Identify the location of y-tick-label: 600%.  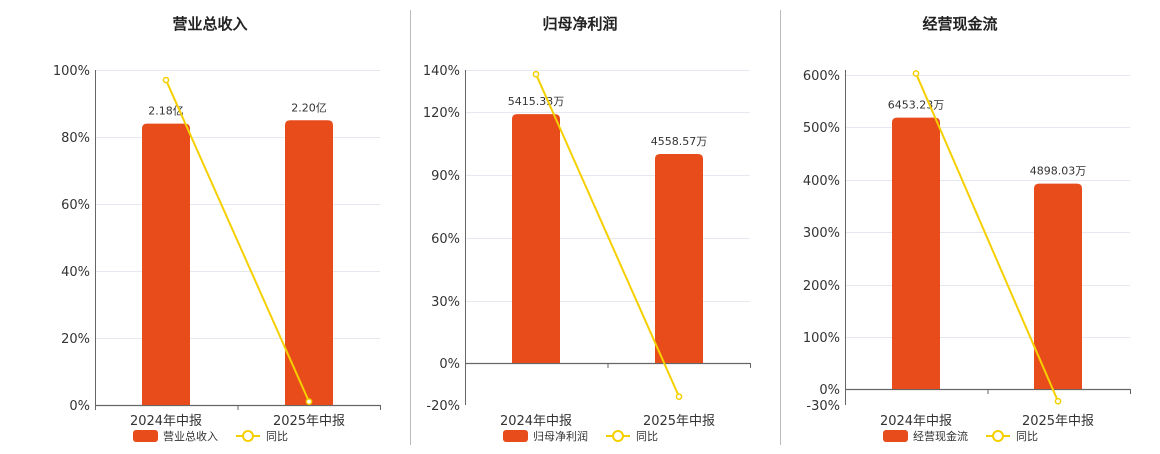
(821, 76).